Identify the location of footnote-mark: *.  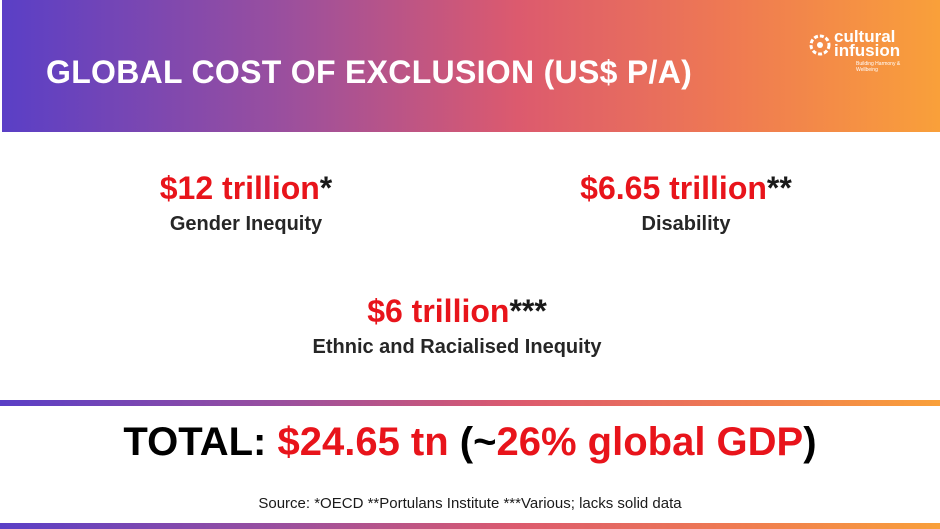
(326, 188).